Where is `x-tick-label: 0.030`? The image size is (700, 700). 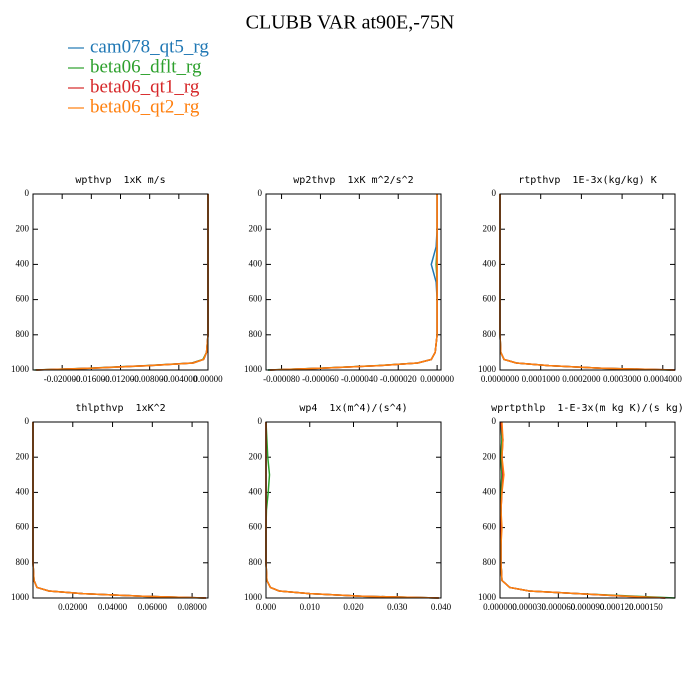
x-tick-label: 0.030 is located at coordinates (397, 607).